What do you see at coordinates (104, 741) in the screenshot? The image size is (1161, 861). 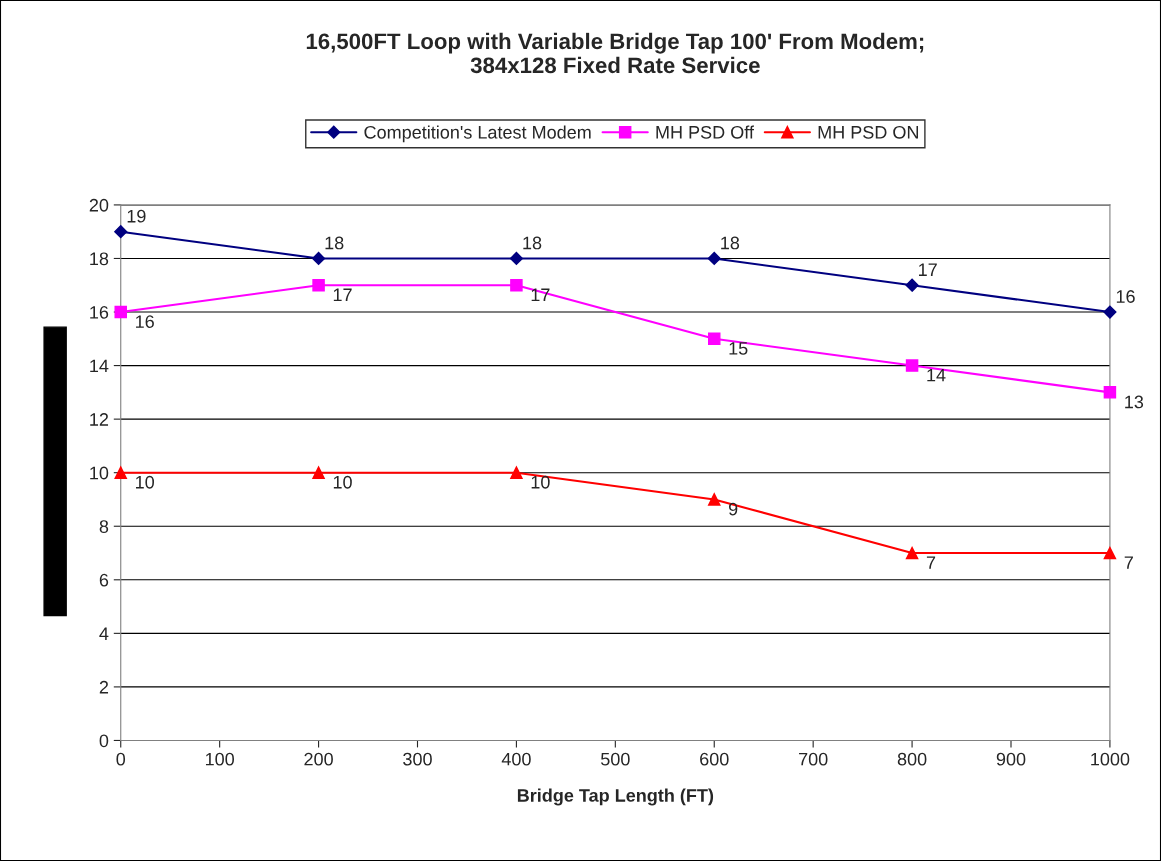 I see `y-tick-label: 0` at bounding box center [104, 741].